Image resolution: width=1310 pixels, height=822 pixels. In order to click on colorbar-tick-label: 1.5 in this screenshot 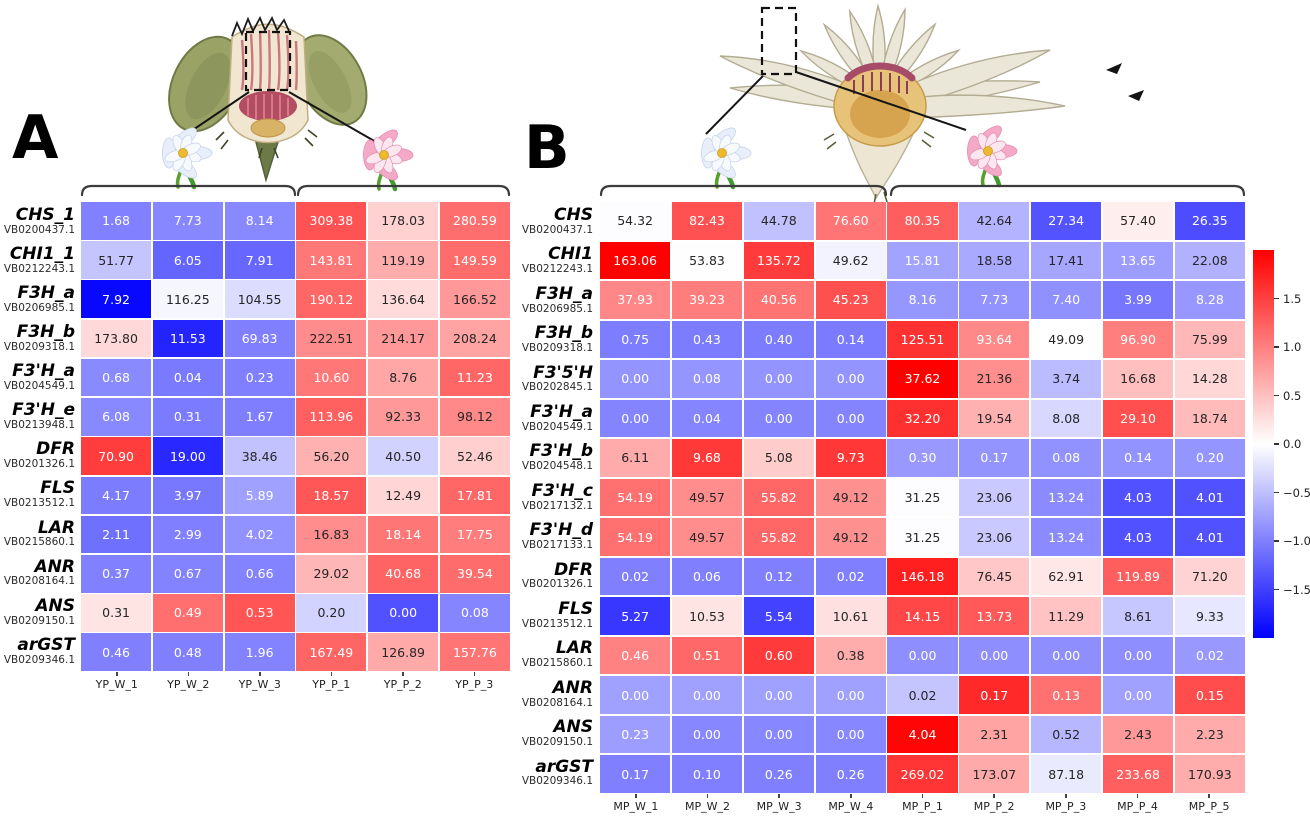, I will do `click(1292, 298)`.